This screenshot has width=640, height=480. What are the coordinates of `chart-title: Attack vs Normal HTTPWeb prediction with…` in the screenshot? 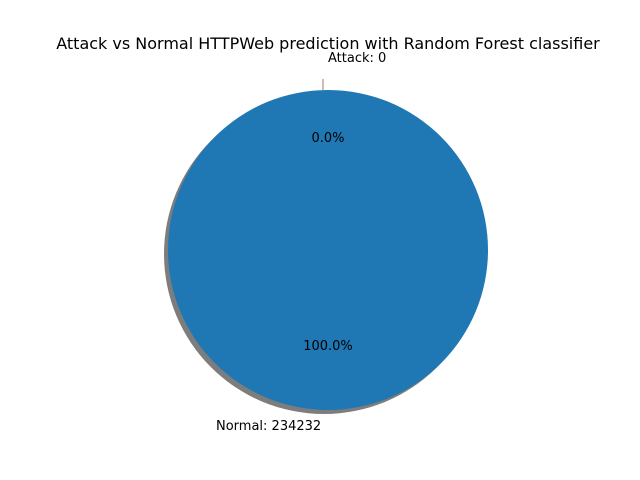 It's located at (328, 43).